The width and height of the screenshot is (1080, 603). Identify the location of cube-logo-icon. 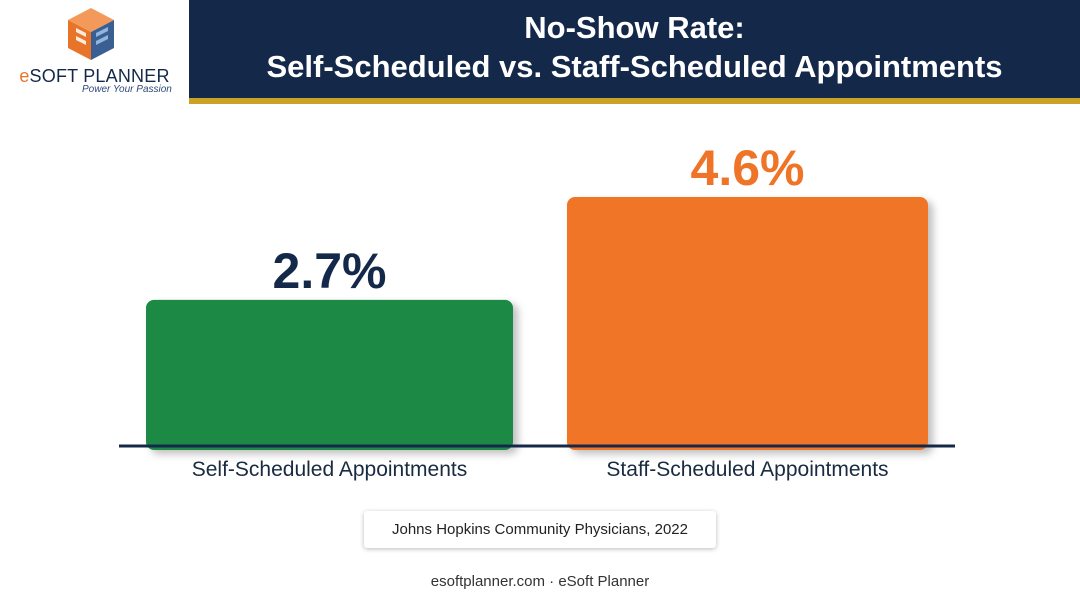
(91, 34).